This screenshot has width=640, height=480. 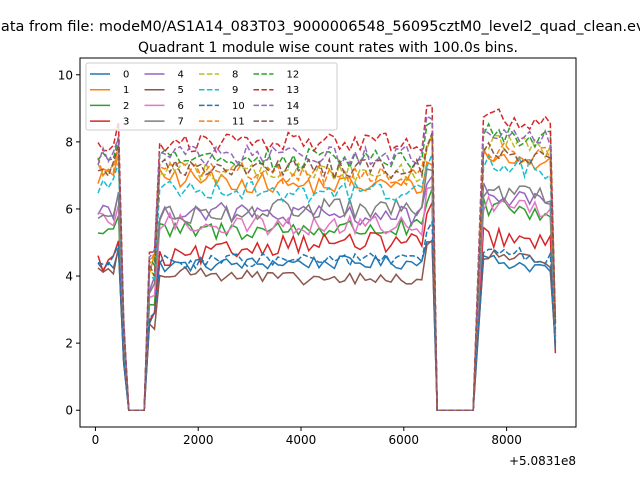 I want to click on x-tick-label: 8000, so click(x=506, y=440).